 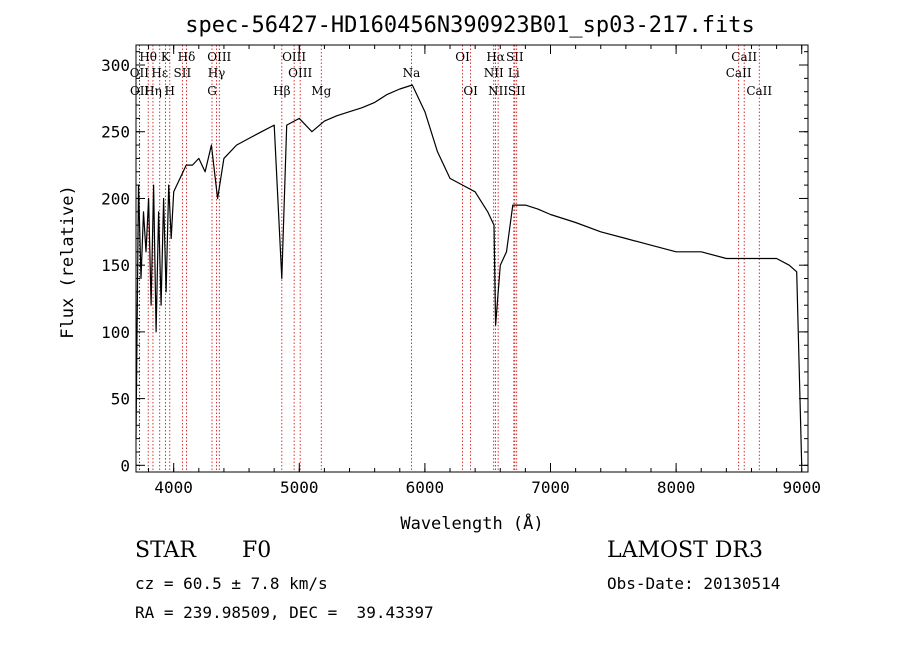 I want to click on marker-label: H, so click(x=170, y=91).